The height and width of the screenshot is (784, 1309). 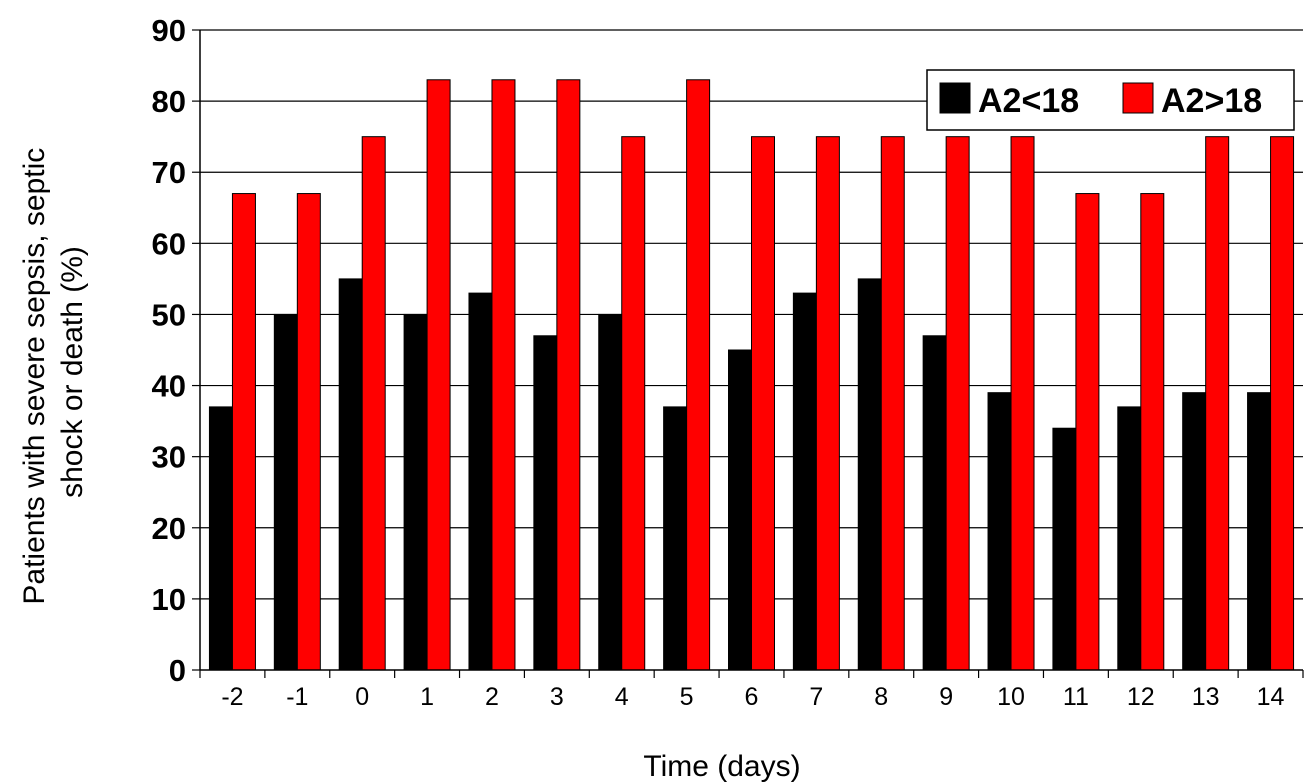 What do you see at coordinates (721, 766) in the screenshot?
I see `x-axis-title: Time (days)` at bounding box center [721, 766].